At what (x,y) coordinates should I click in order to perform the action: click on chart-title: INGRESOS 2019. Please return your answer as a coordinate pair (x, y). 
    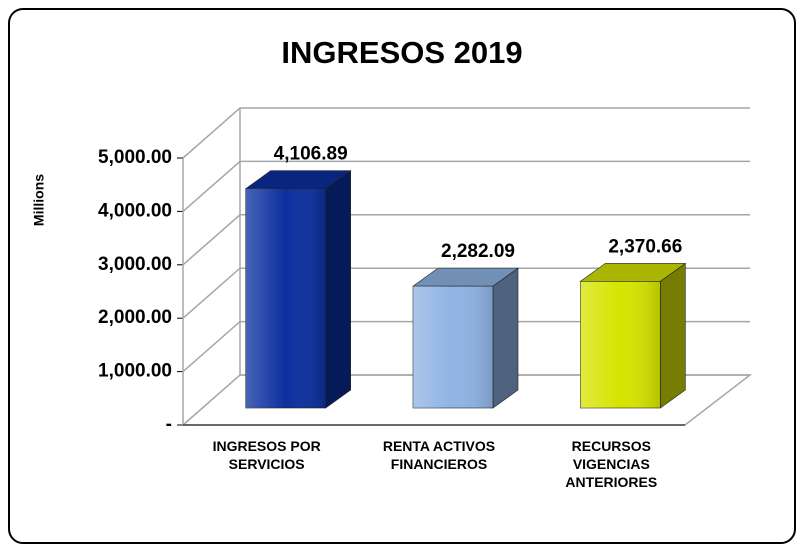
    Looking at the image, I should click on (401, 52).